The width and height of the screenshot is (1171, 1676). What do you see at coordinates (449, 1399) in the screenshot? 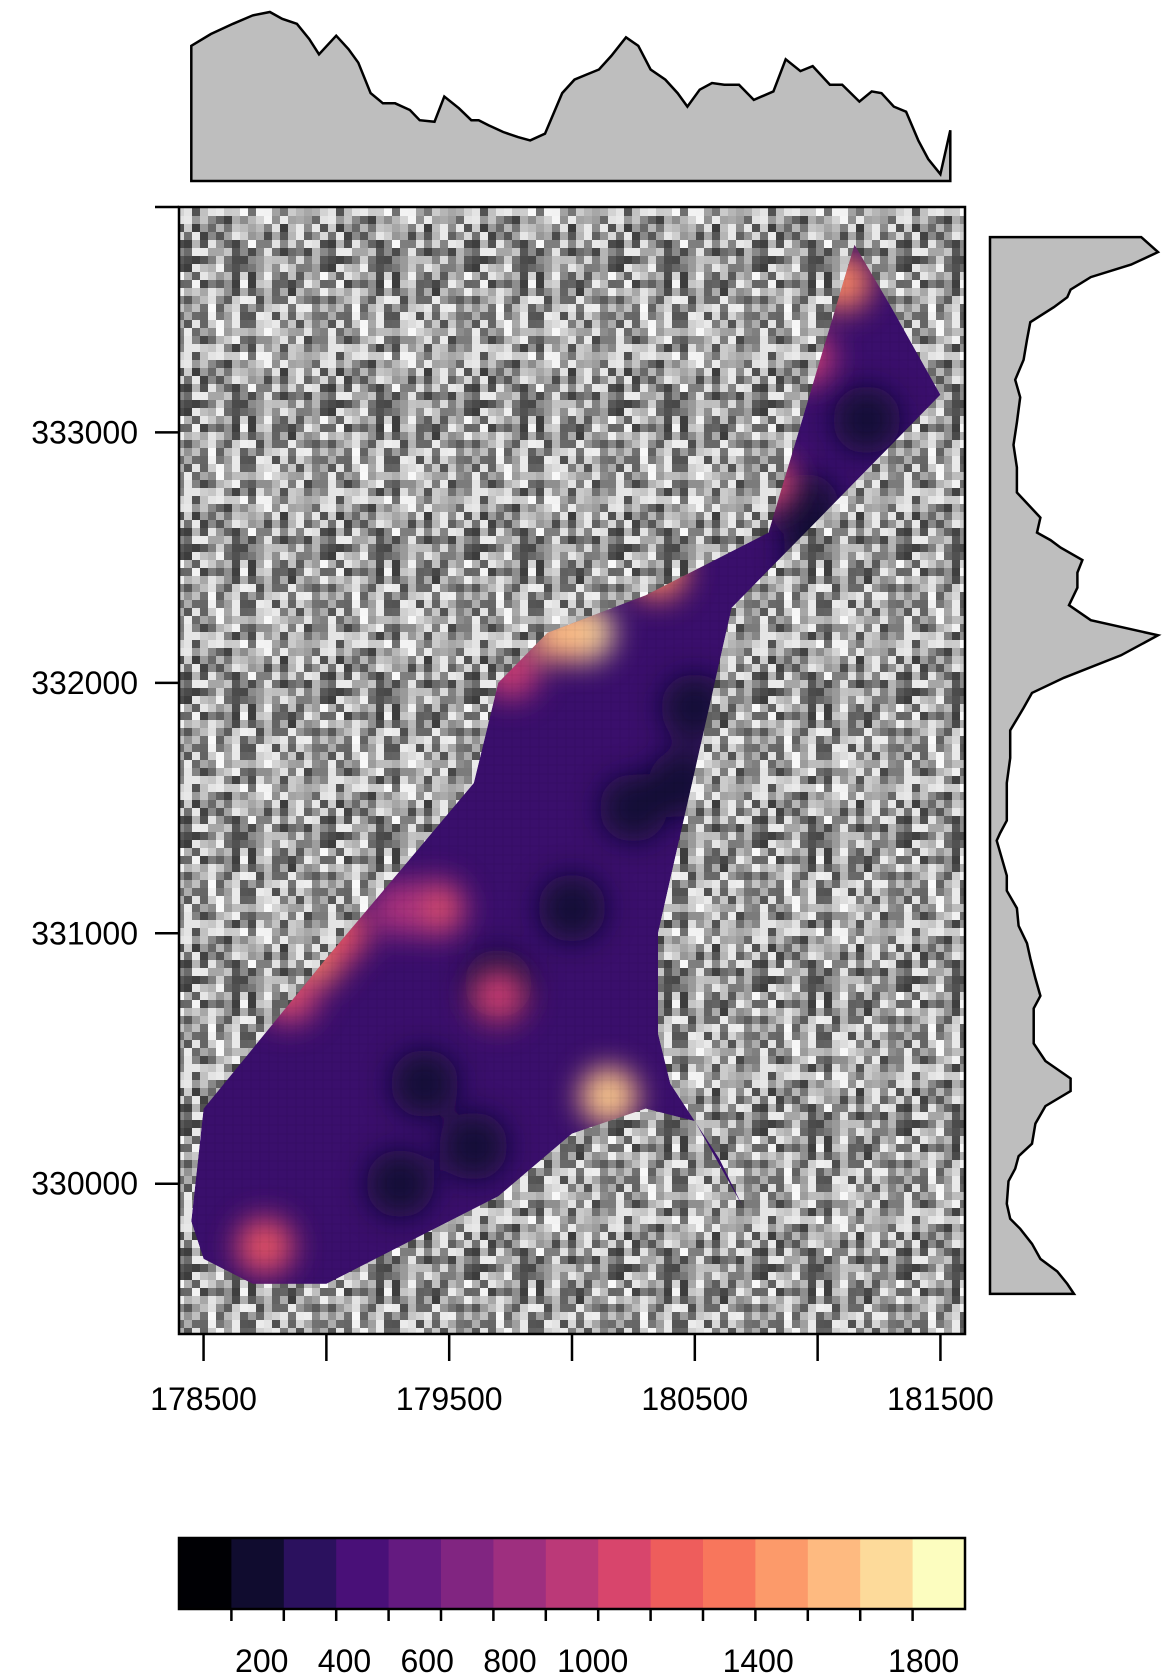
I see `x-tick-label: 179500` at bounding box center [449, 1399].